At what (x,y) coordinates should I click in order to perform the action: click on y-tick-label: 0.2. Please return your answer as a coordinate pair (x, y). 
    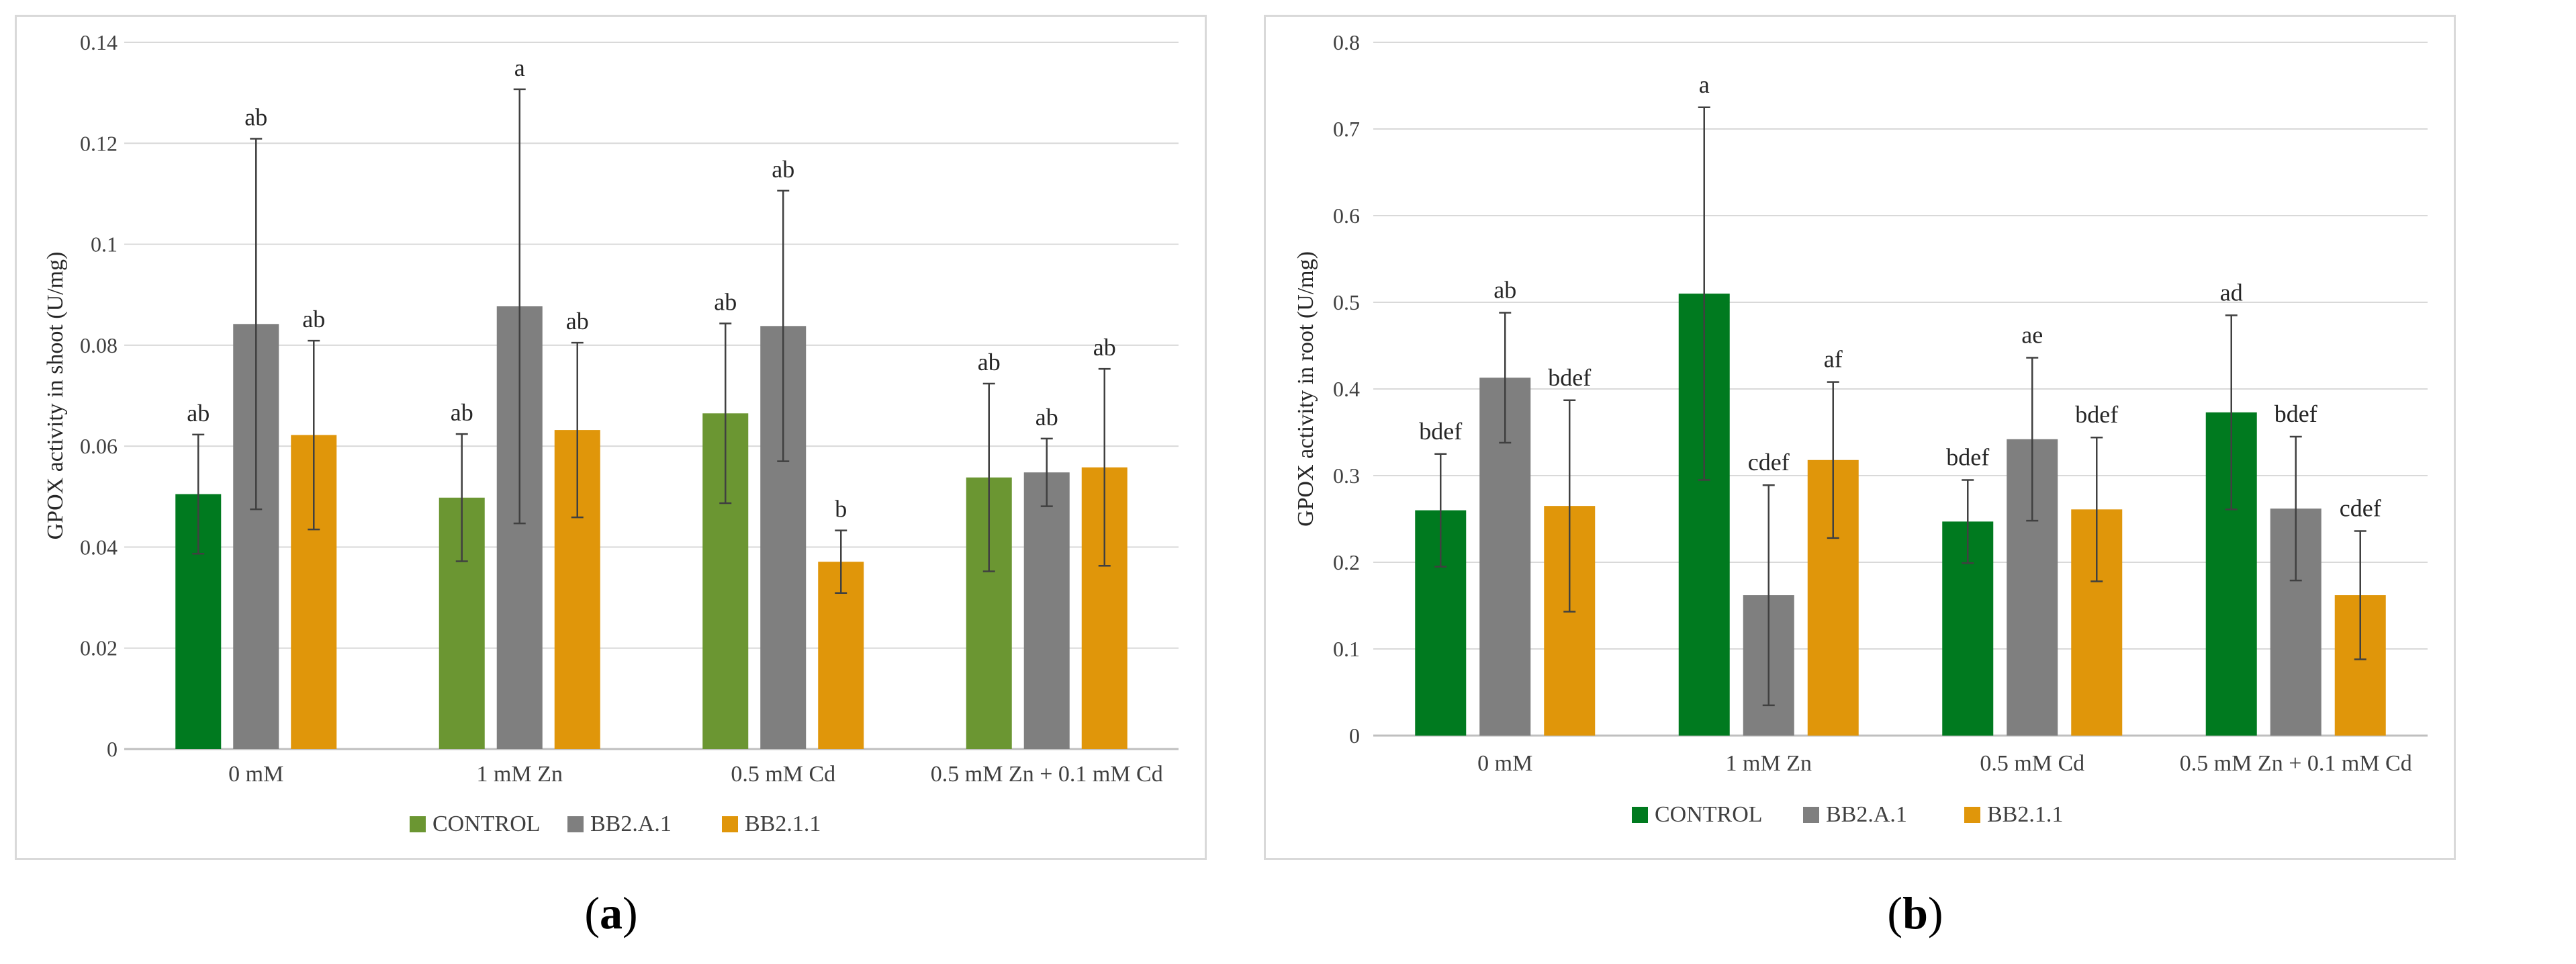
    Looking at the image, I should click on (1346, 562).